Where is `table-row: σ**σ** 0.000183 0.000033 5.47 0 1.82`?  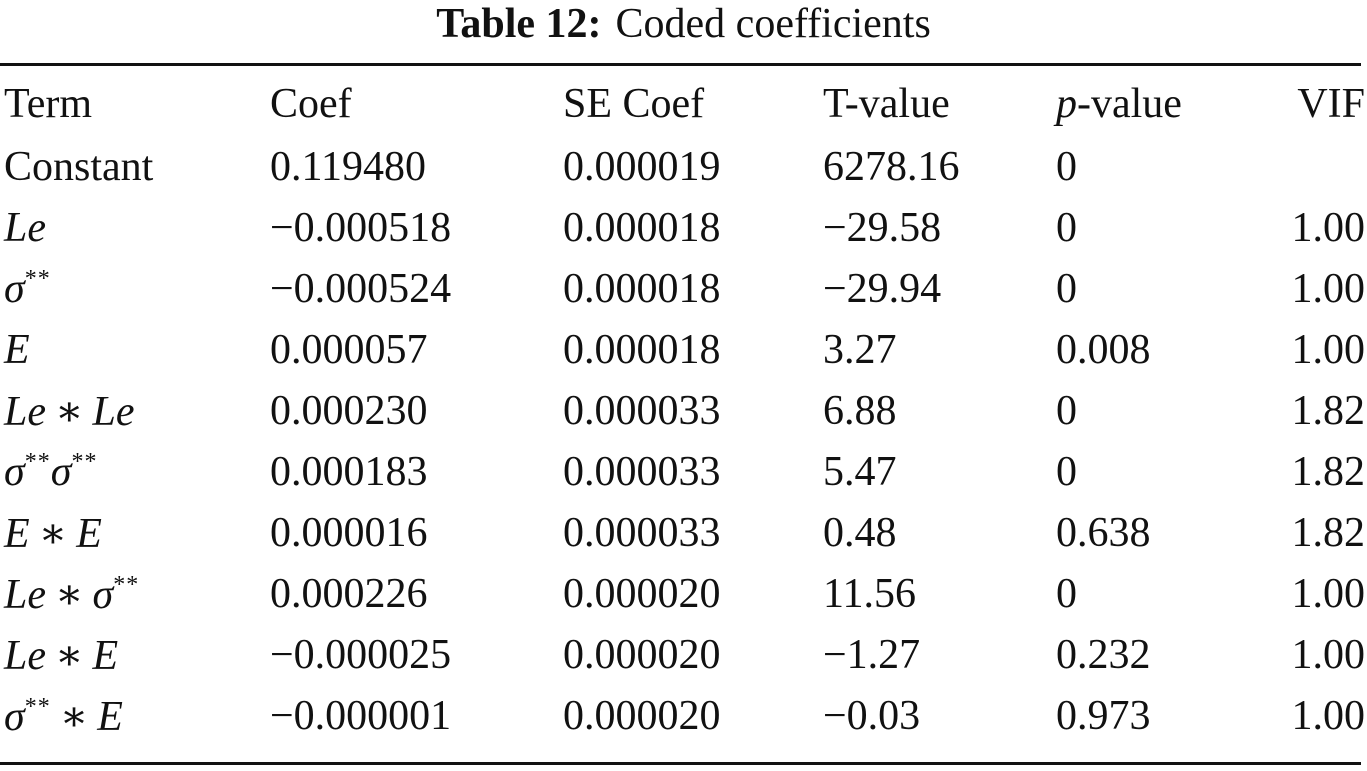 table-row: σ**σ** 0.000183 0.000033 5.47 0 1.82 is located at coordinates (683, 471).